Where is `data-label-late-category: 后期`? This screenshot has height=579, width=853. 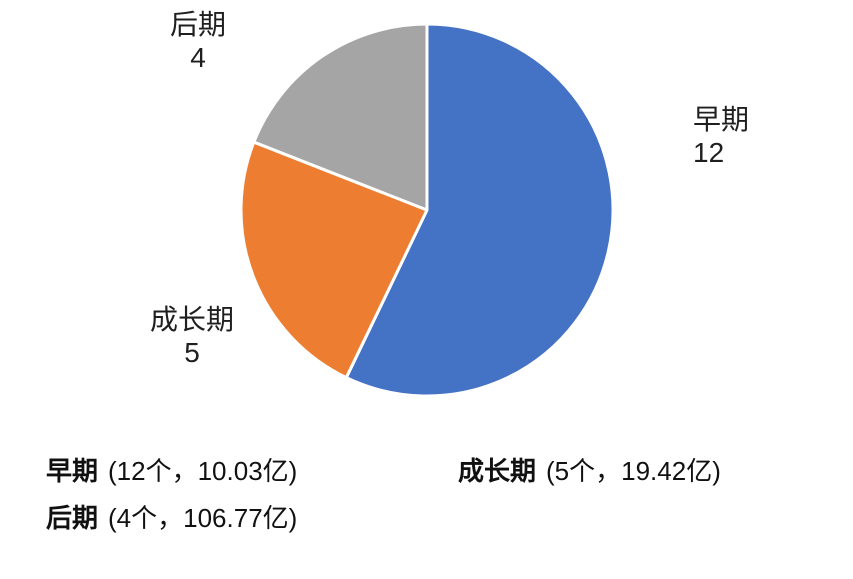
data-label-late-category: 后期 is located at coordinates (197, 24).